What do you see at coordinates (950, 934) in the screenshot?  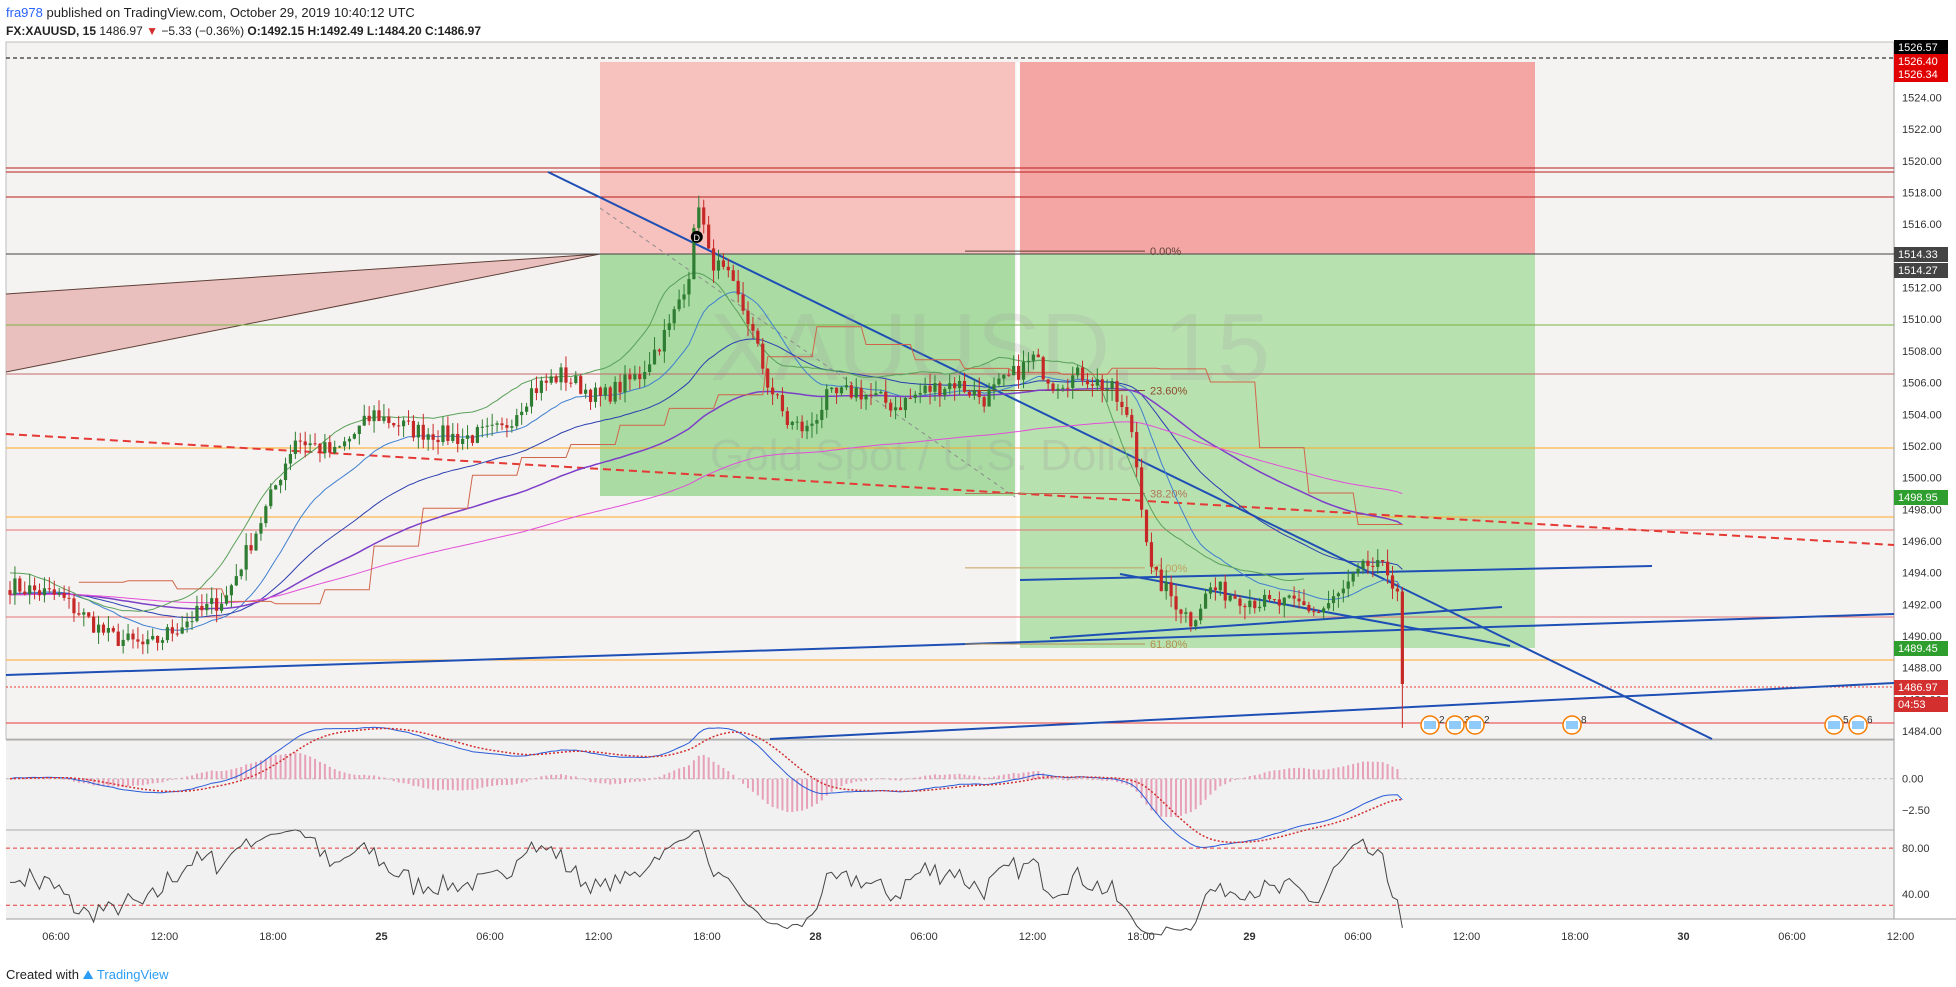 I see `time-axis` at bounding box center [950, 934].